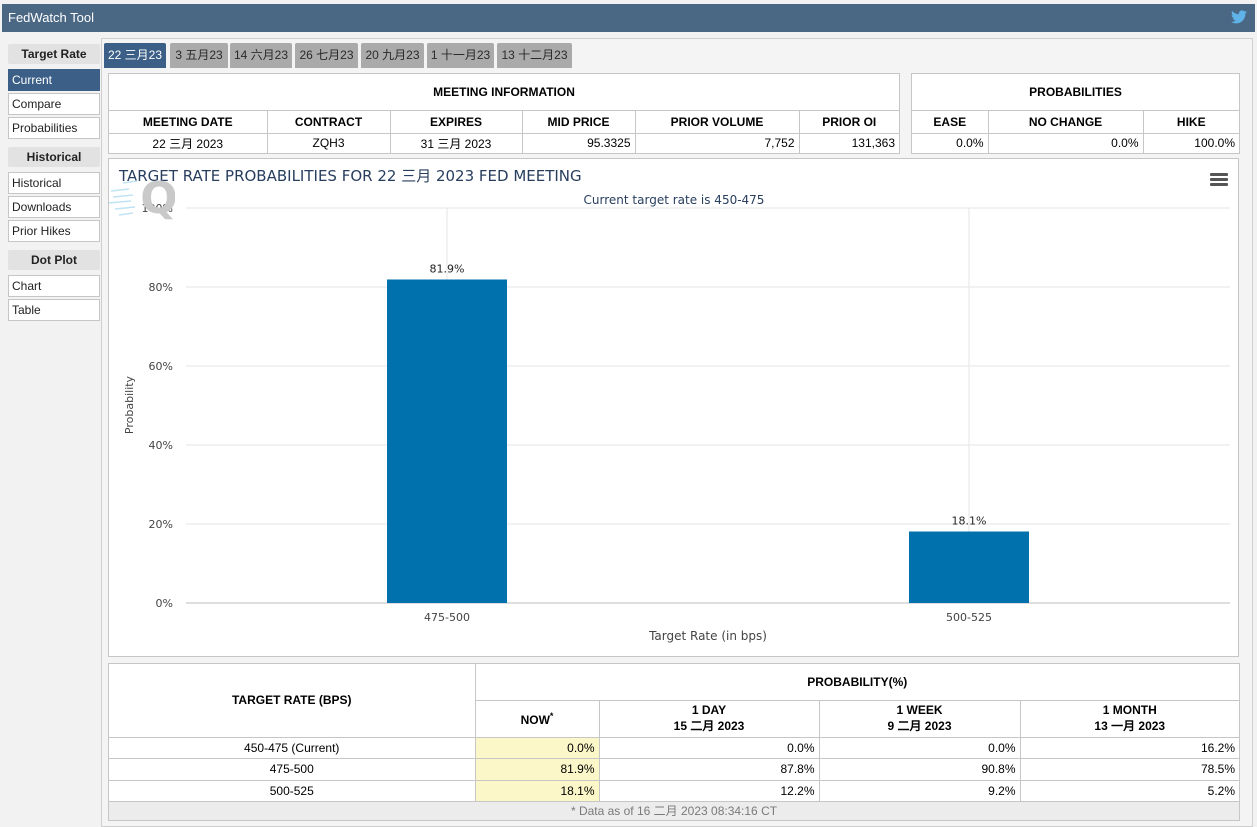 This screenshot has width=1257, height=827. I want to click on tab-meeting-3: 14 六月23, so click(261, 55).